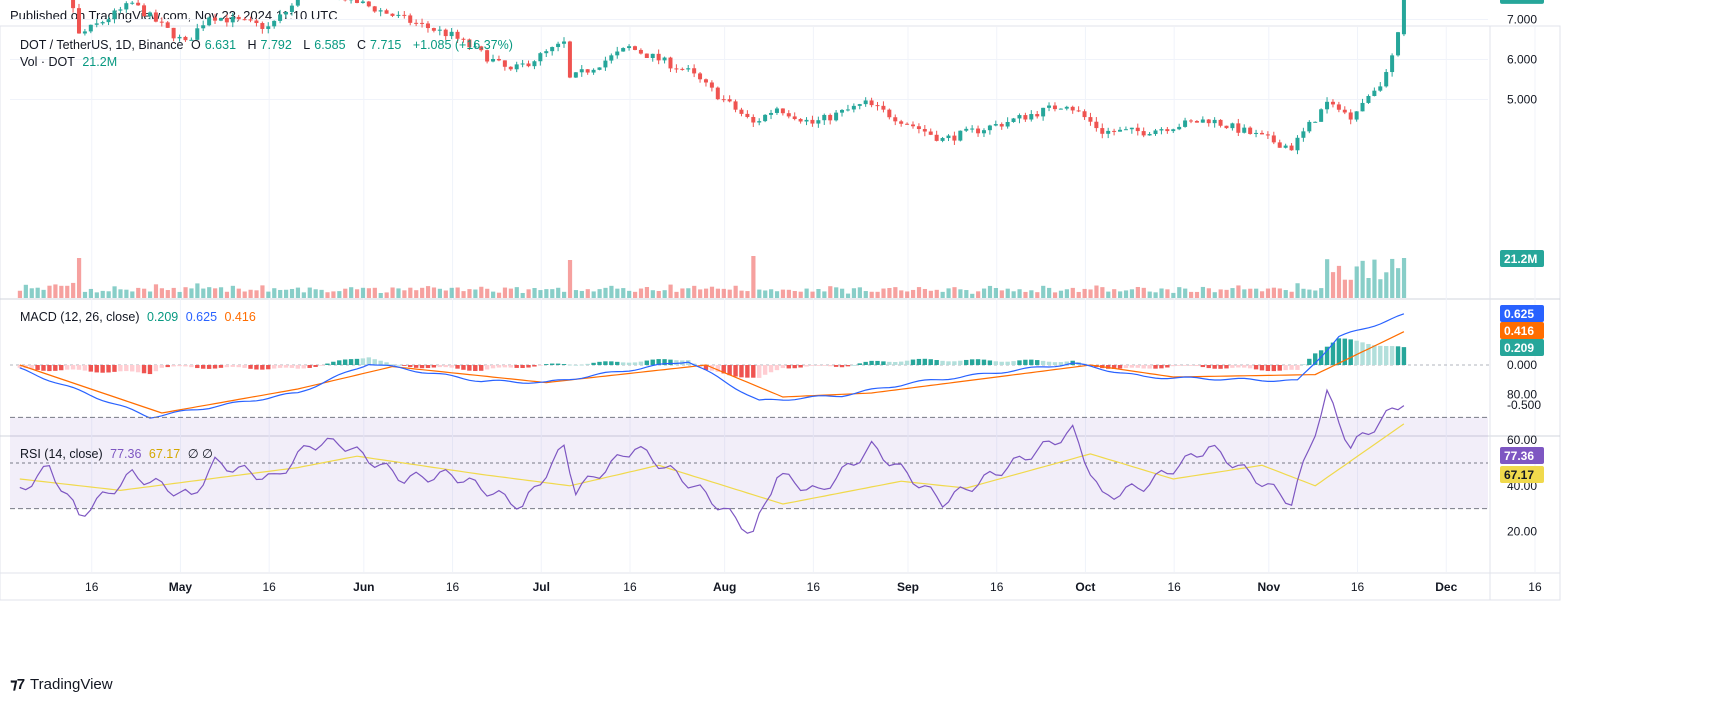 Image resolution: width=1734 pixels, height=703 pixels. I want to click on rsi-legend: RSI (14, close) 77.36 67.17 ∅ ∅, so click(118, 453).